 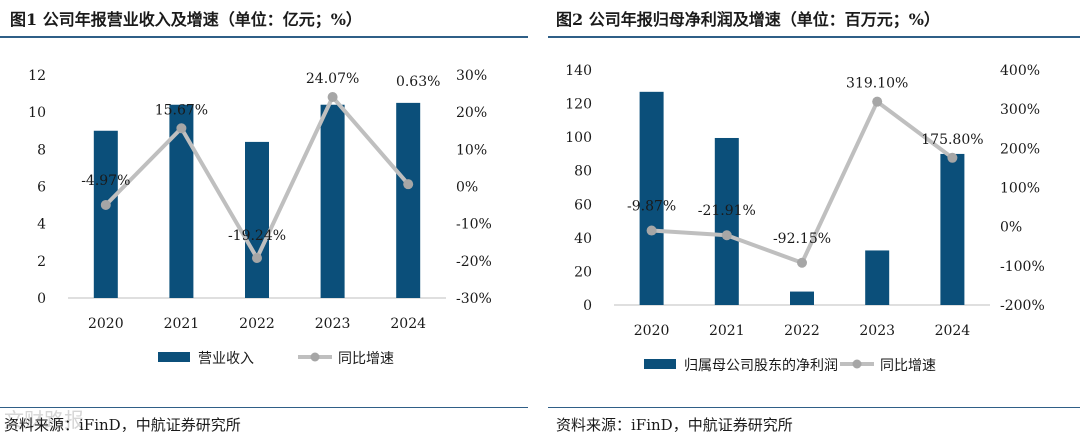 What do you see at coordinates (41, 188) in the screenshot?
I see `left-tick-label: 6` at bounding box center [41, 188].